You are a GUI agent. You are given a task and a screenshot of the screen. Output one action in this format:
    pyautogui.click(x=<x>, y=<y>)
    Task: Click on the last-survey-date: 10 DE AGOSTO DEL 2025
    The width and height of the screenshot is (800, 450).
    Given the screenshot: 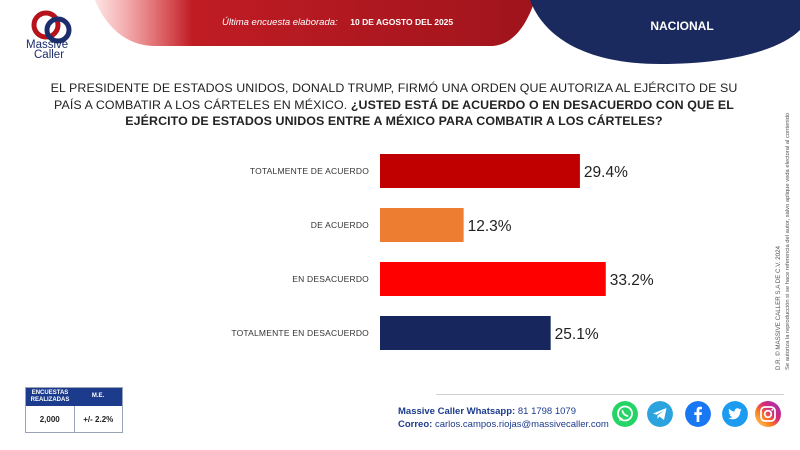 What is the action you would take?
    pyautogui.click(x=402, y=22)
    